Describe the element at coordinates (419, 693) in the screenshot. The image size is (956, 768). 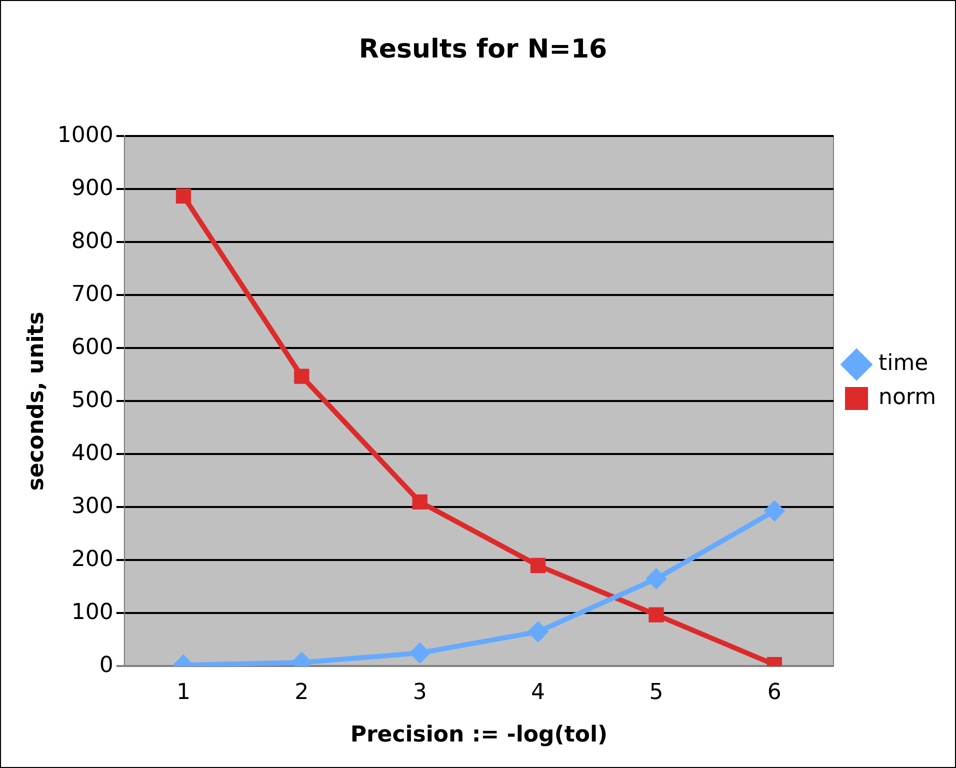
I see `x-tick-label: 3` at that location.